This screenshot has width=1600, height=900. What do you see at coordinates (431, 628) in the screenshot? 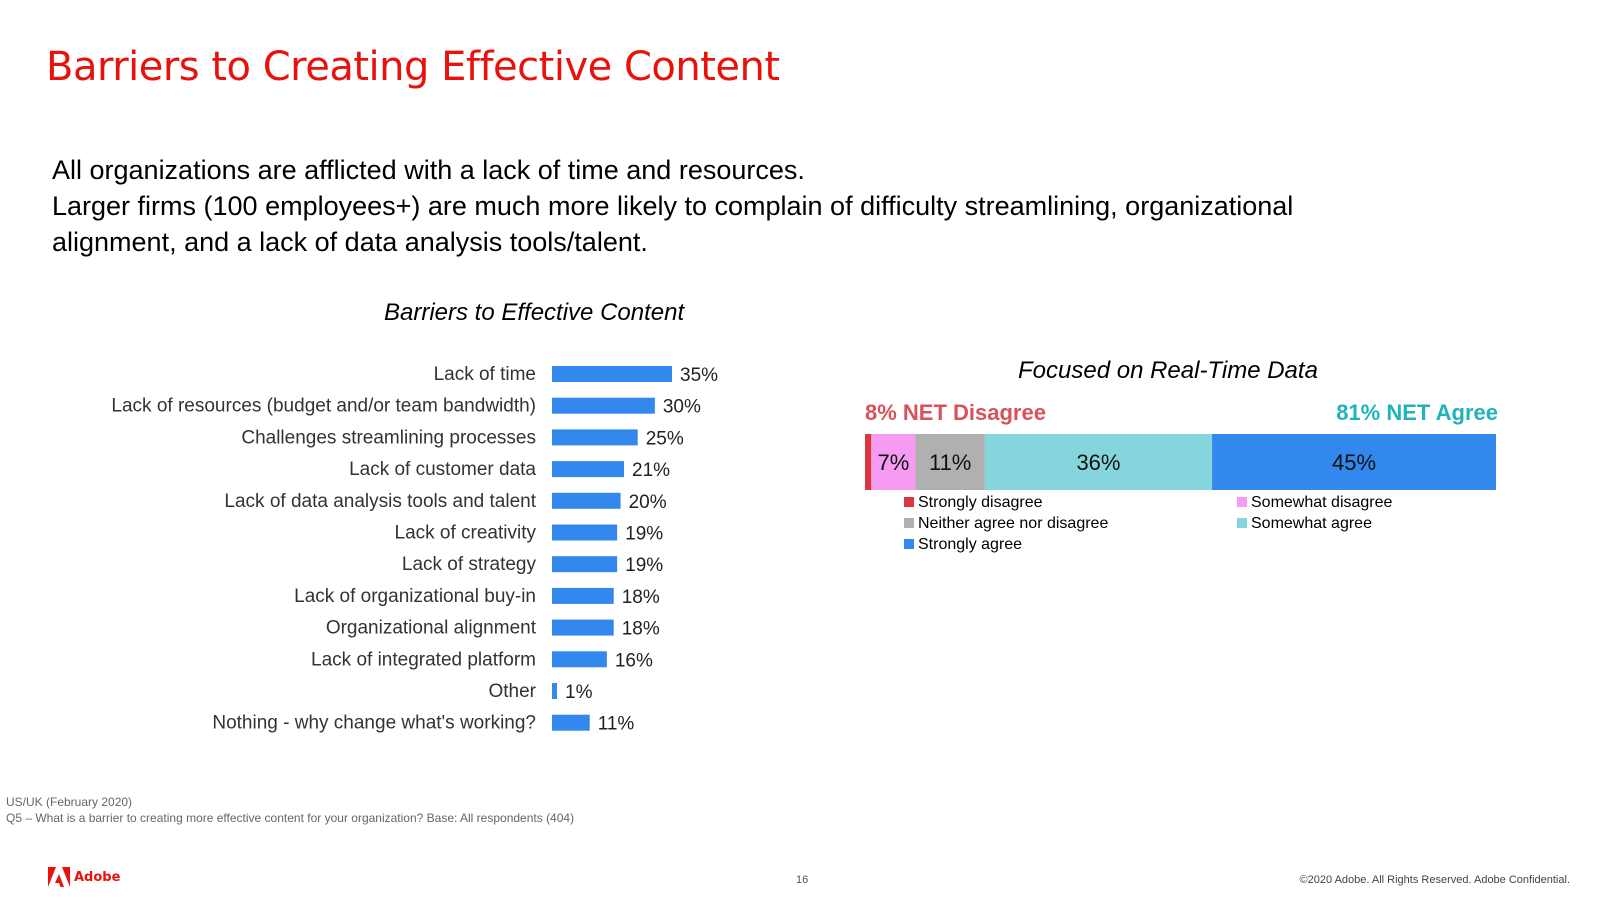
I see `bar-category-label: Organizational alignment` at bounding box center [431, 628].